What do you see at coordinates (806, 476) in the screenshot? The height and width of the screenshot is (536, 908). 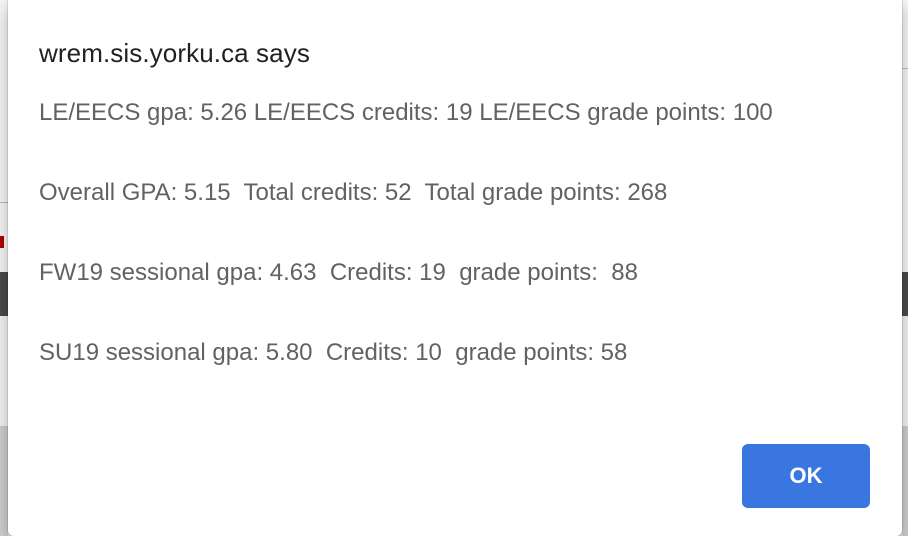 I see `ok-button: OK` at bounding box center [806, 476].